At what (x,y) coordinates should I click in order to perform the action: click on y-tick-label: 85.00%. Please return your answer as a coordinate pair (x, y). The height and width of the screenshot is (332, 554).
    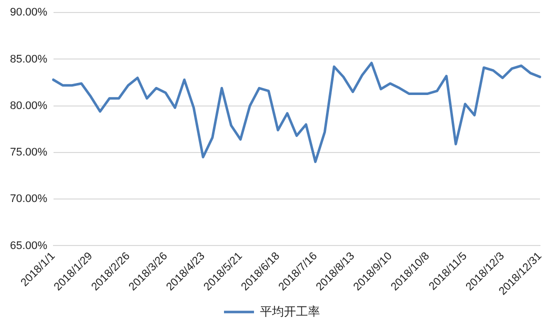
    Looking at the image, I should click on (29, 59).